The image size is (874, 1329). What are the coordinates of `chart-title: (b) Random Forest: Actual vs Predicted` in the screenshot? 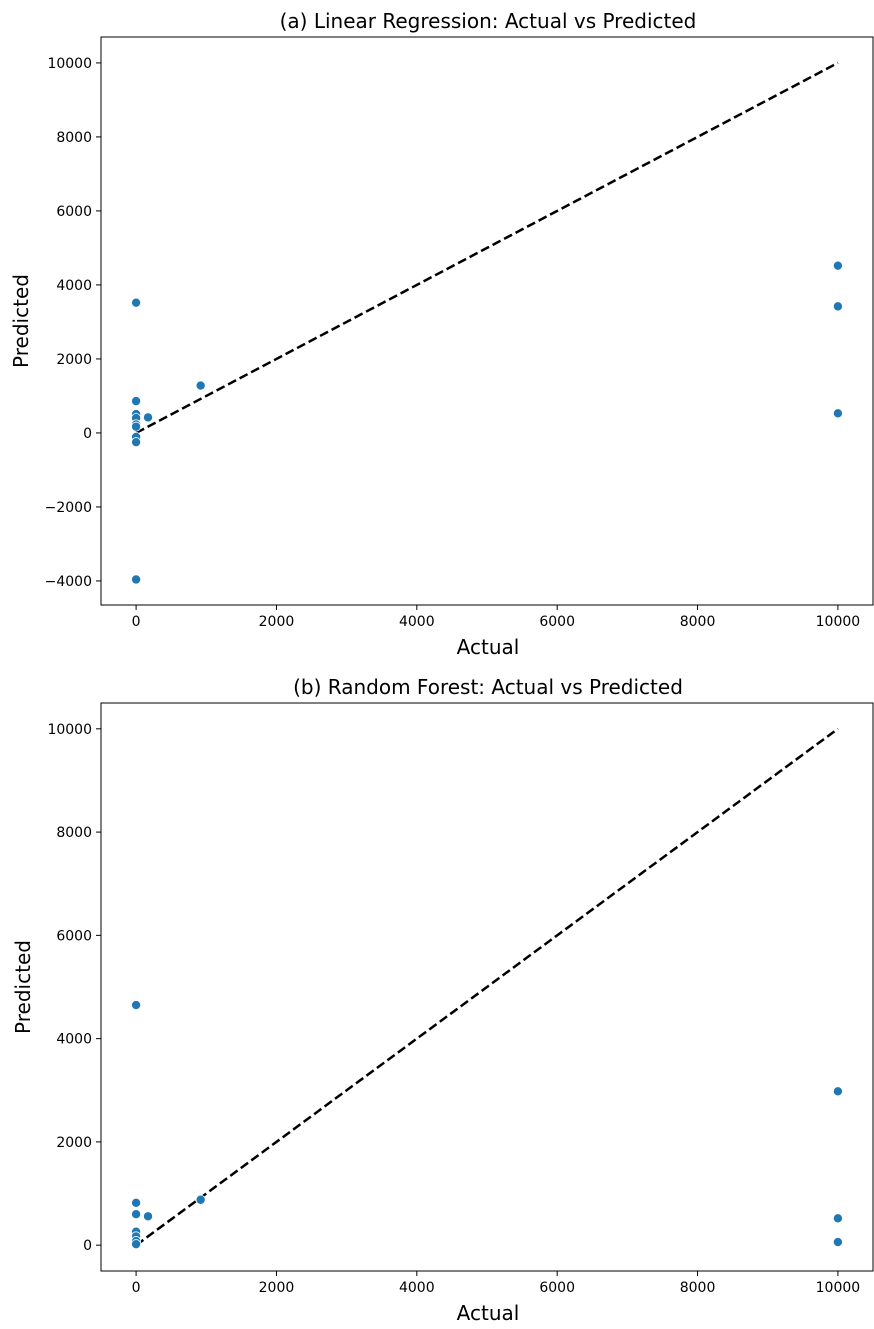 It's located at (488, 687).